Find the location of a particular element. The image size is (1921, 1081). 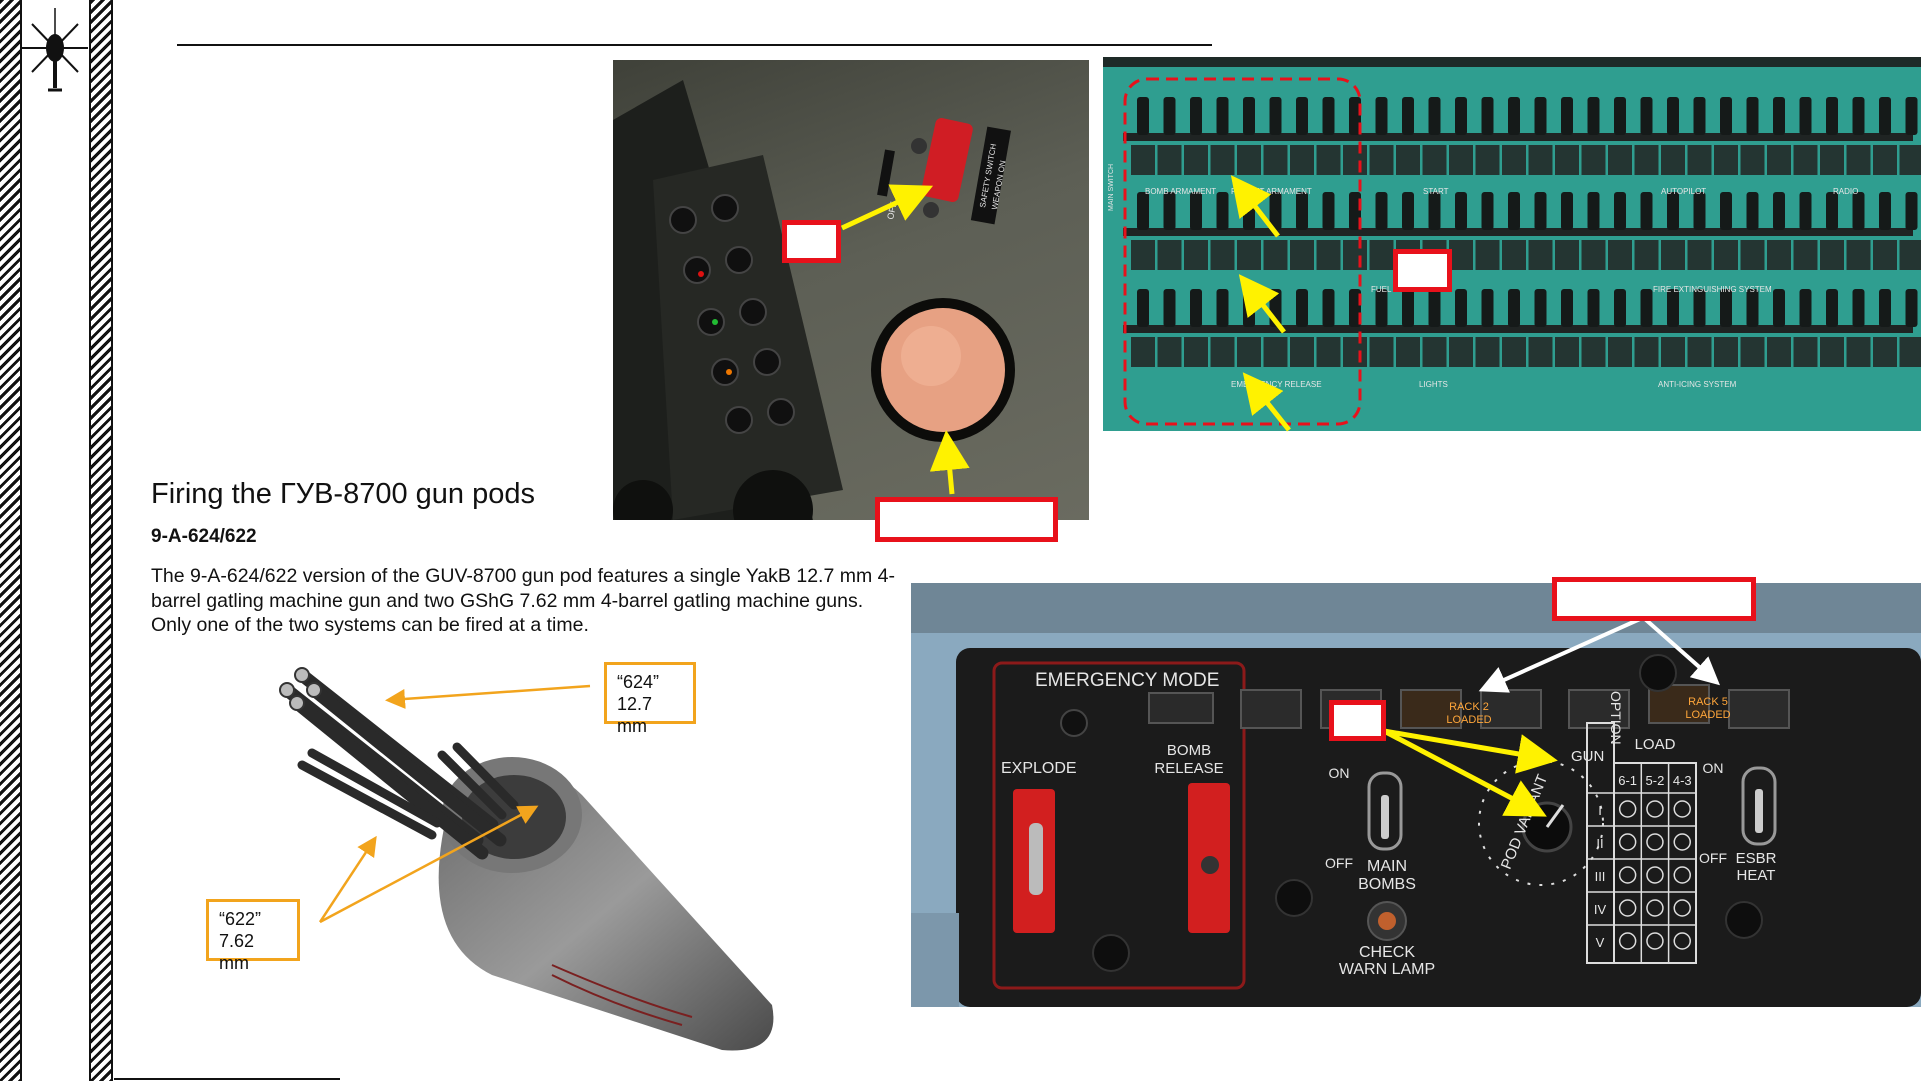

rocket-armament-label: ROCKET ARMAMENT is located at coordinates (1271, 191).